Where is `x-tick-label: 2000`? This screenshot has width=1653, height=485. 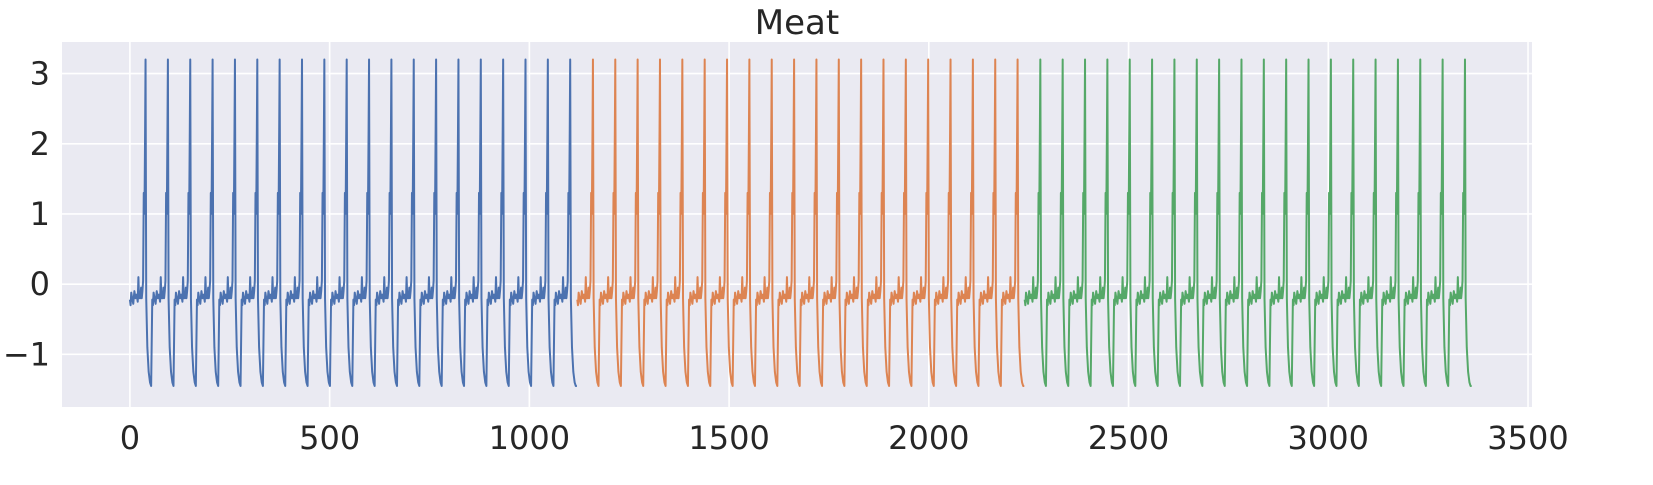
x-tick-label: 2000 is located at coordinates (928, 438).